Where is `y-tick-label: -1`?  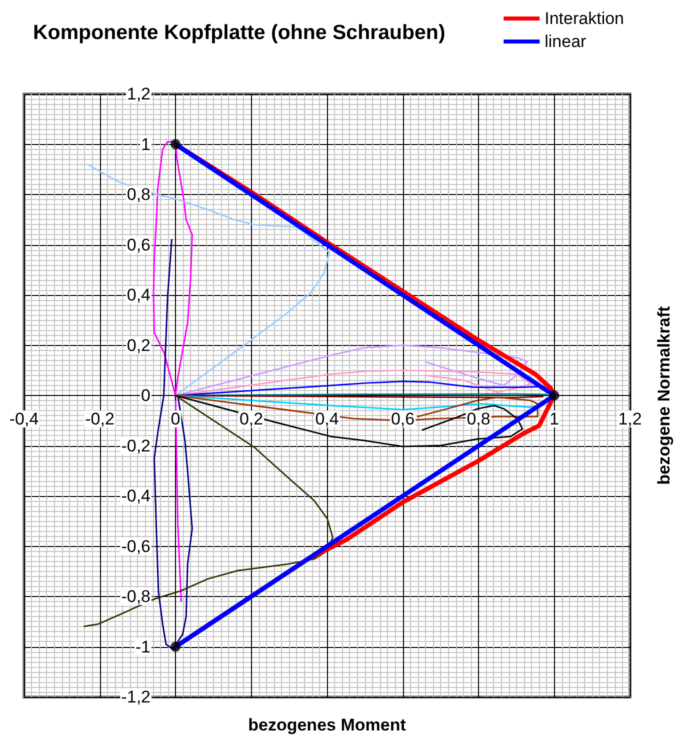
y-tick-label: -1 is located at coordinates (142, 646).